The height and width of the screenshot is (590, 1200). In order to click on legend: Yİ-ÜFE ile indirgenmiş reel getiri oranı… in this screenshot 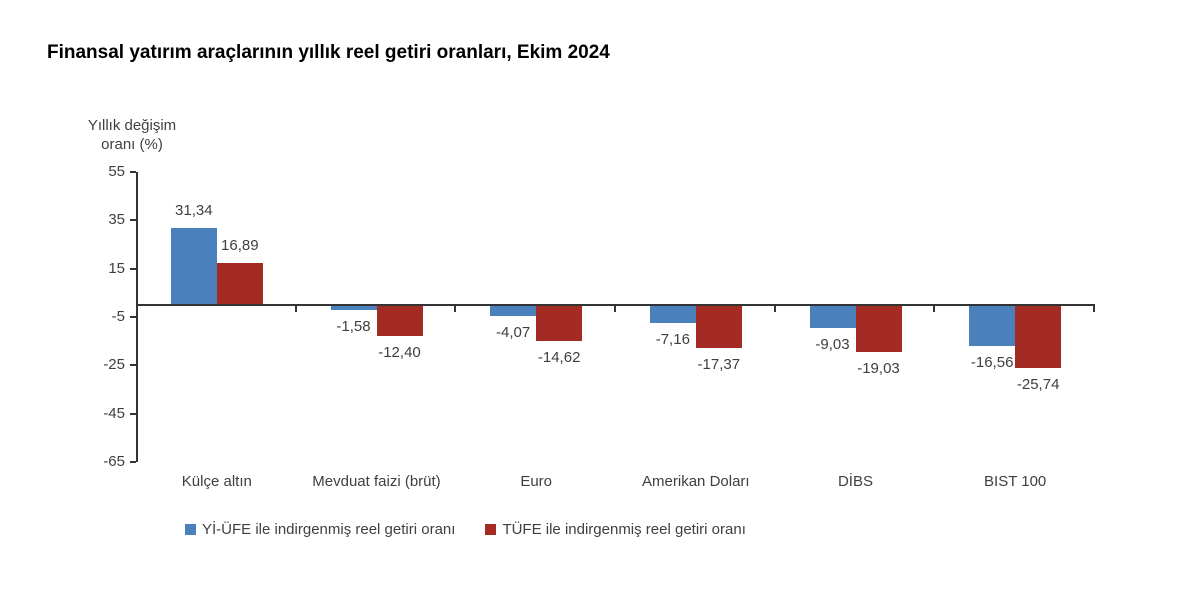, I will do `click(465, 529)`.